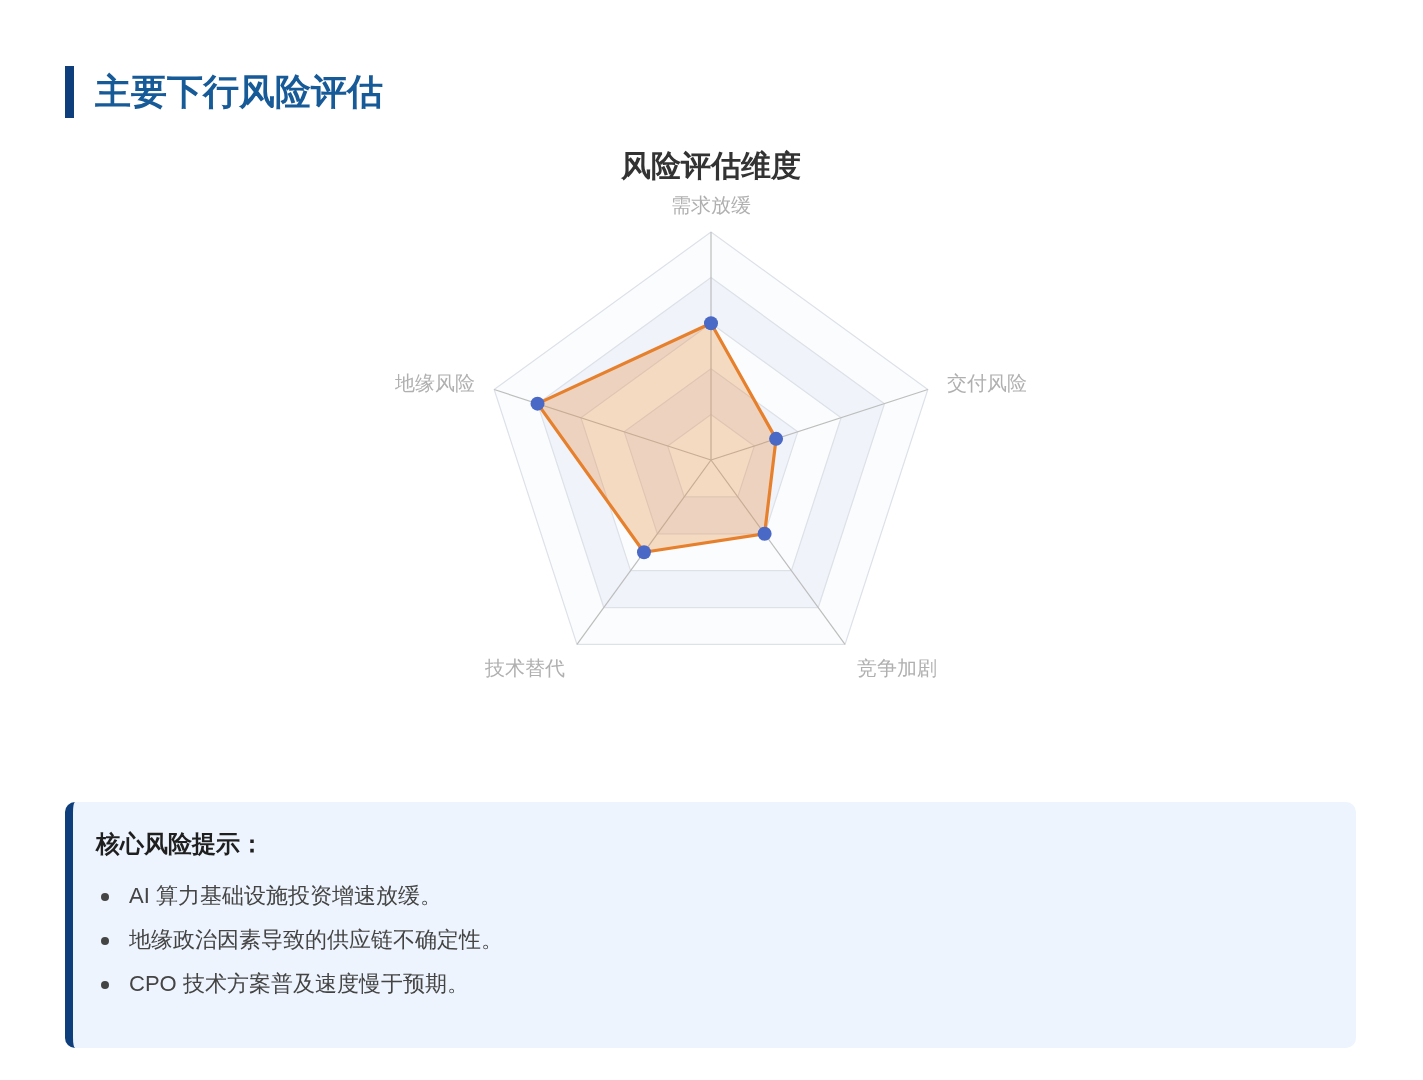  What do you see at coordinates (896, 668) in the screenshot?
I see `axis-label: 竞争加剧` at bounding box center [896, 668].